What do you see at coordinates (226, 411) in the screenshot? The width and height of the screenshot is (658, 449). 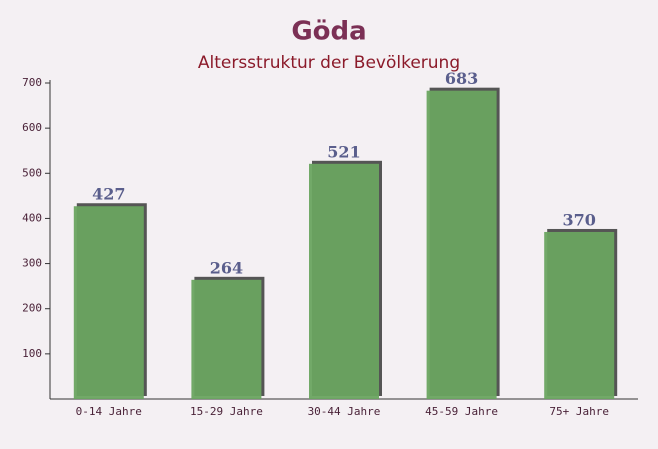 I see `x-tick-label: 15-29 Jahre` at bounding box center [226, 411].